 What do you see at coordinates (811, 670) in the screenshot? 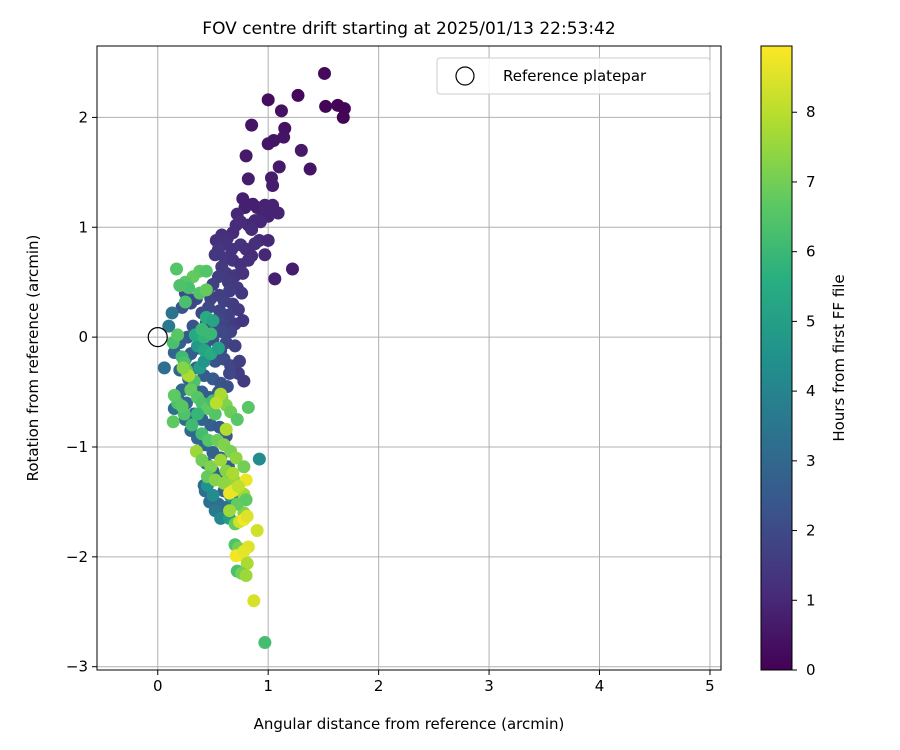
I see `colorbar-tick-label: 0` at bounding box center [811, 670].